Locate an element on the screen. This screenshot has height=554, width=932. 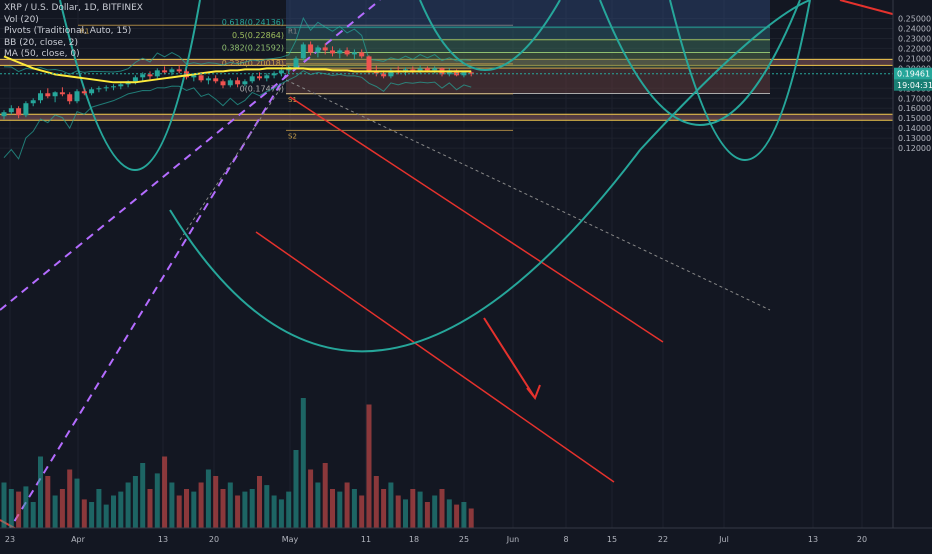
bollinger-upper is located at coordinates (237, 45).